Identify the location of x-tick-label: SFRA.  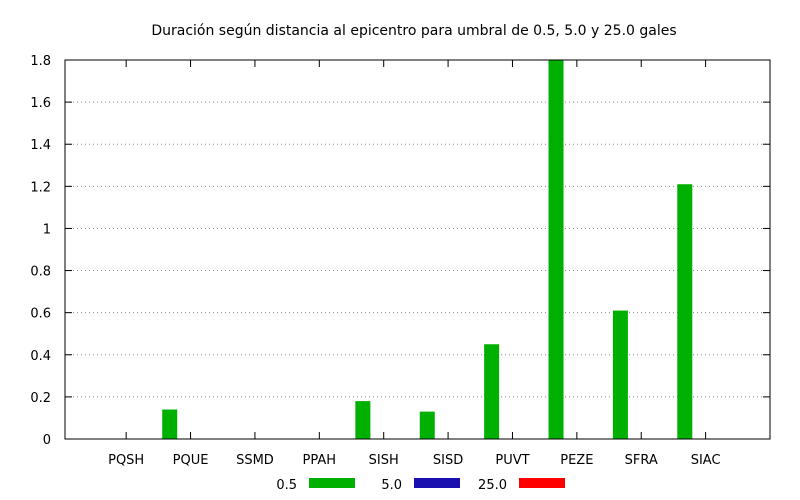
(641, 460).